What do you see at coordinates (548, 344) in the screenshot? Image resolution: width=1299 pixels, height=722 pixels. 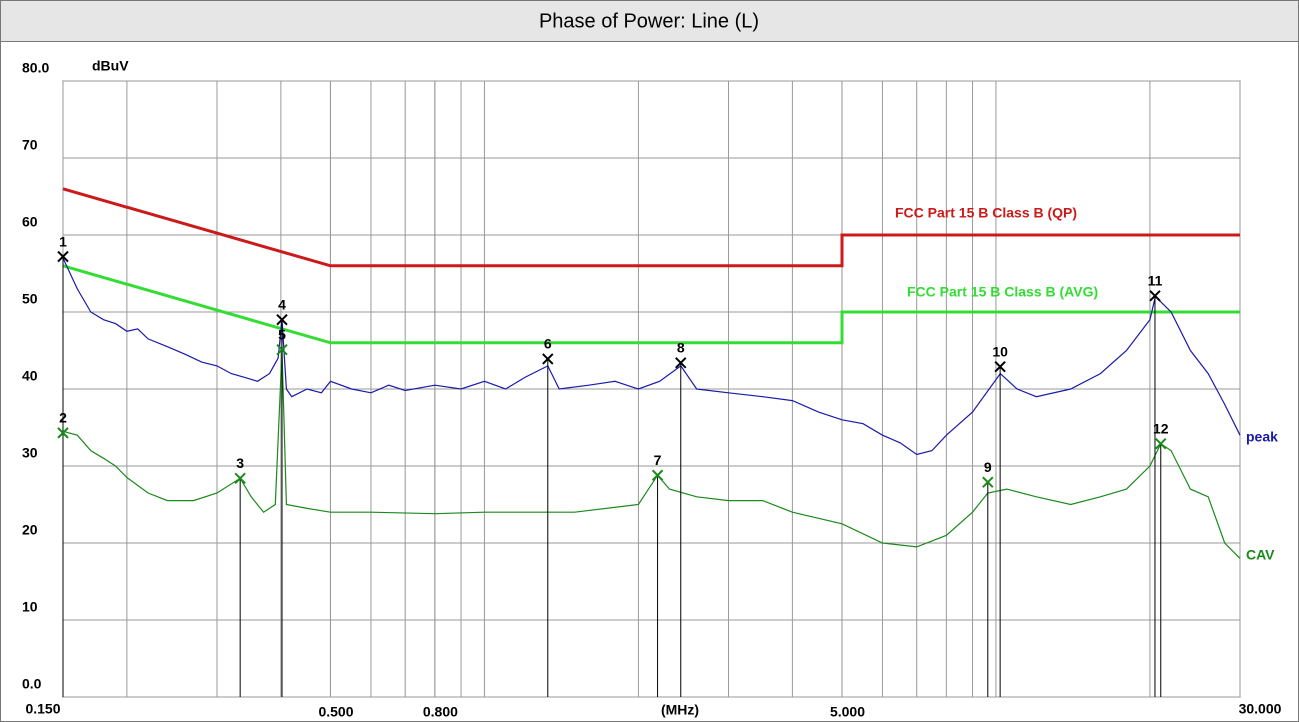 I see `marker-label: 6` at bounding box center [548, 344].